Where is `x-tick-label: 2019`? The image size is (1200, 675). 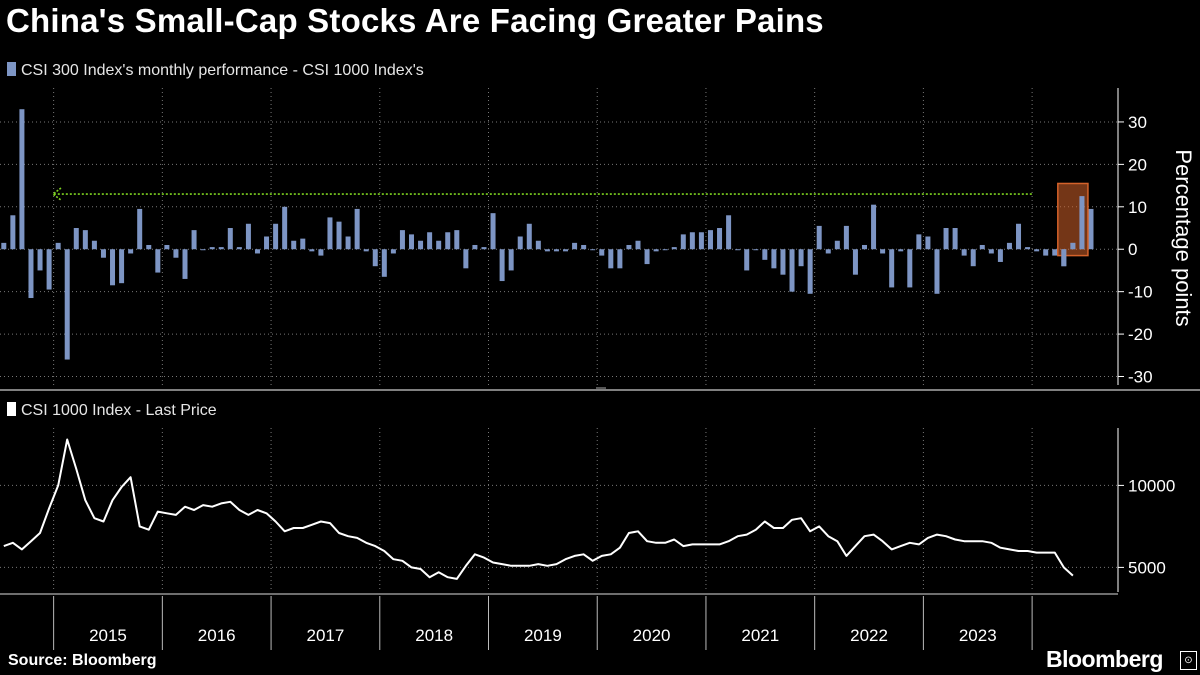
x-tick-label: 2019 is located at coordinates (543, 635).